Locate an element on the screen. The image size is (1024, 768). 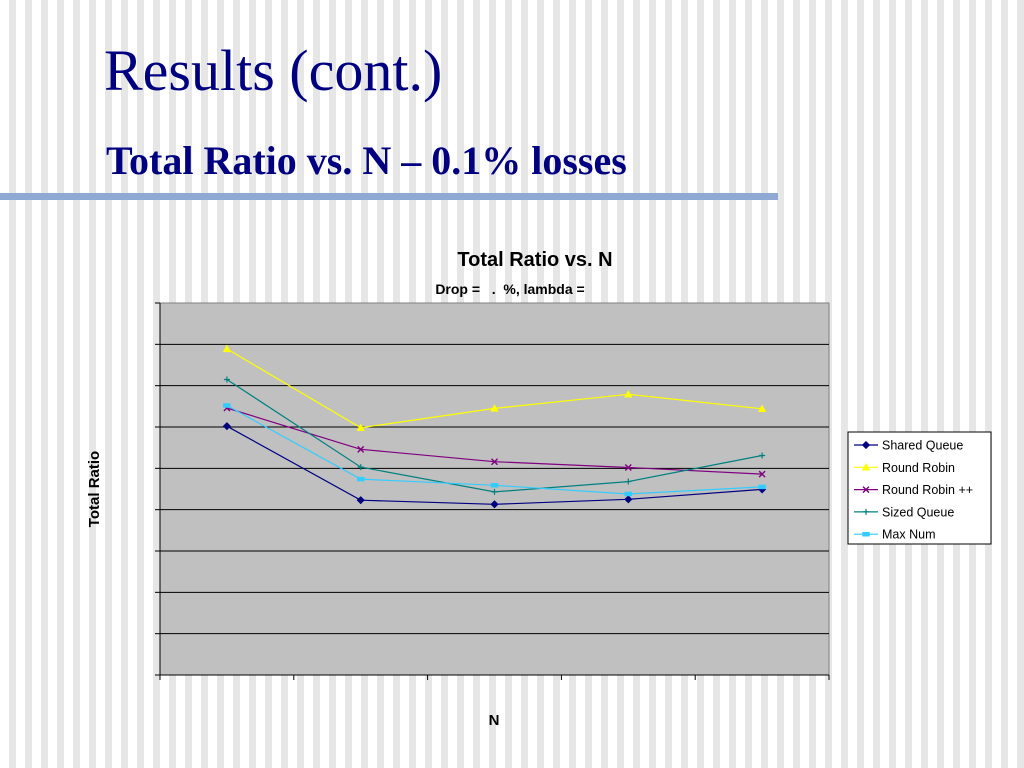
legend-label-1: Round Robin is located at coordinates (918, 468).